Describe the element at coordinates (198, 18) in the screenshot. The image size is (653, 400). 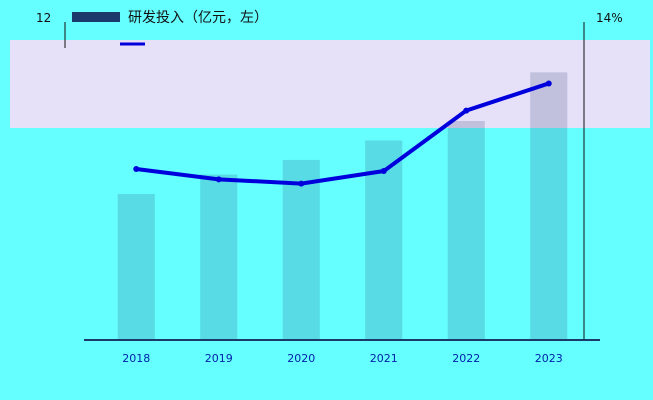
I see `legend-bar-label: 研发投入（亿元，左）` at that location.